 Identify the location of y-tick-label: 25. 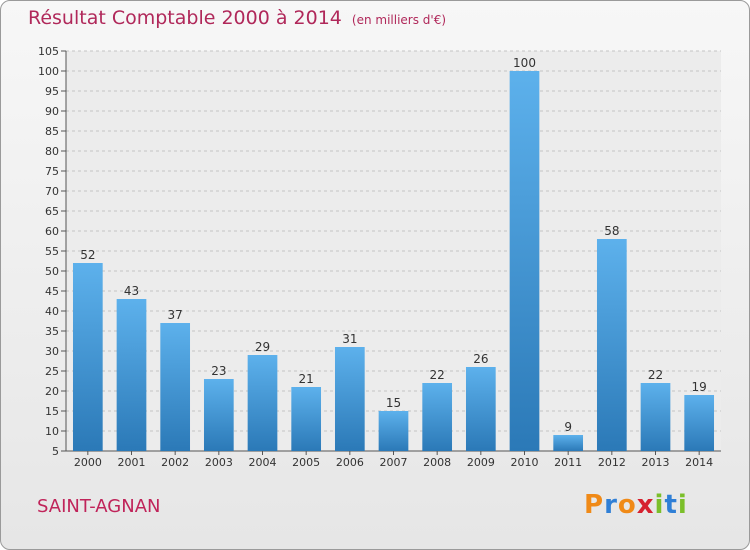
(52, 371).